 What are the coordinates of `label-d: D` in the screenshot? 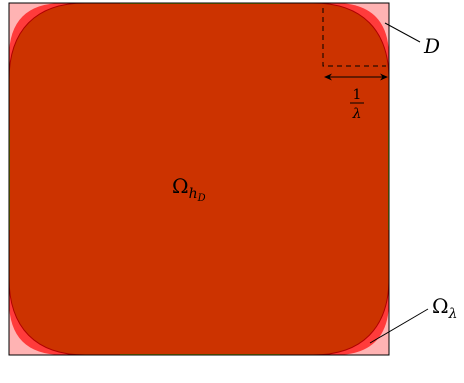 It's located at (431, 46).